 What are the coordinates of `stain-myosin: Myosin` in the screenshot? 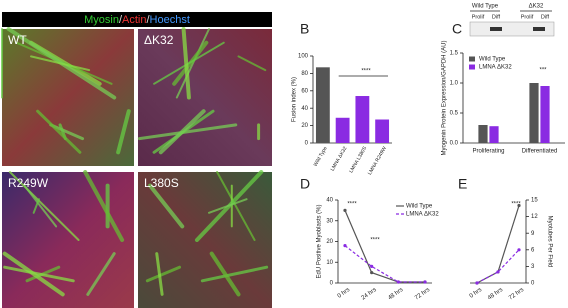 It's located at (101, 20).